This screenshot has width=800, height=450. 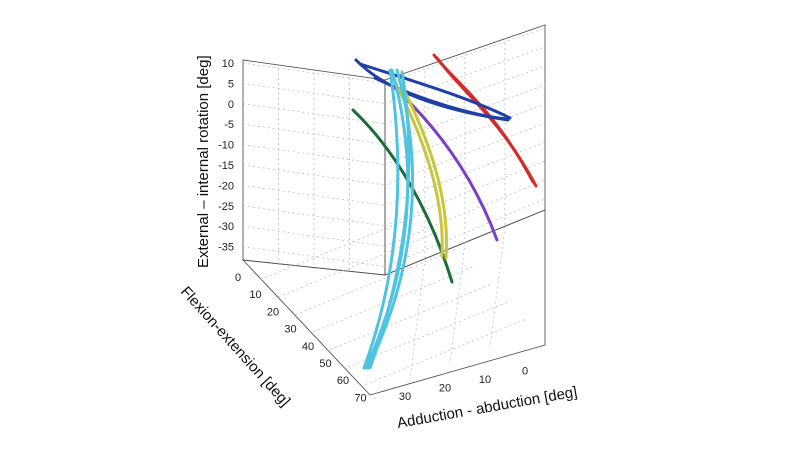 I want to click on z-tick-label: -10, so click(x=226, y=146).